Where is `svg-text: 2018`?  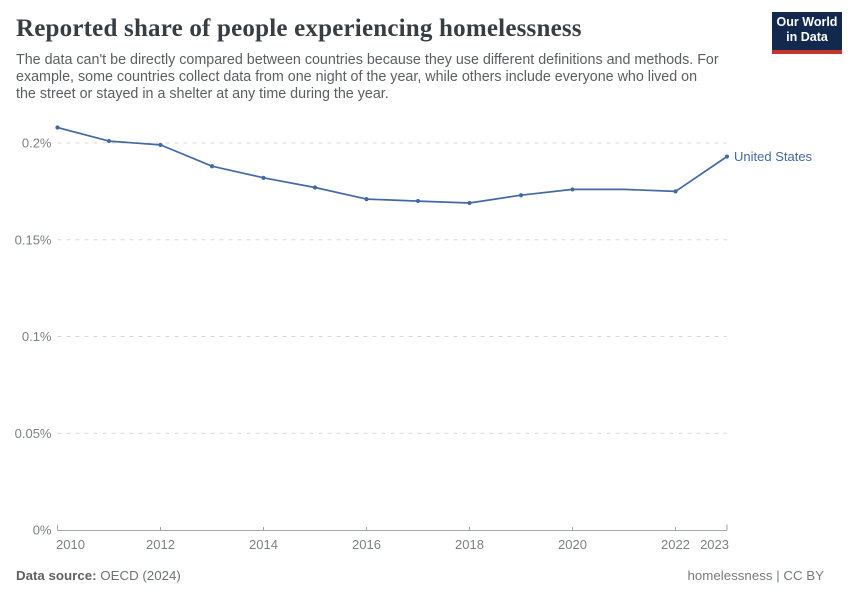
svg-text: 2018 is located at coordinates (469, 544).